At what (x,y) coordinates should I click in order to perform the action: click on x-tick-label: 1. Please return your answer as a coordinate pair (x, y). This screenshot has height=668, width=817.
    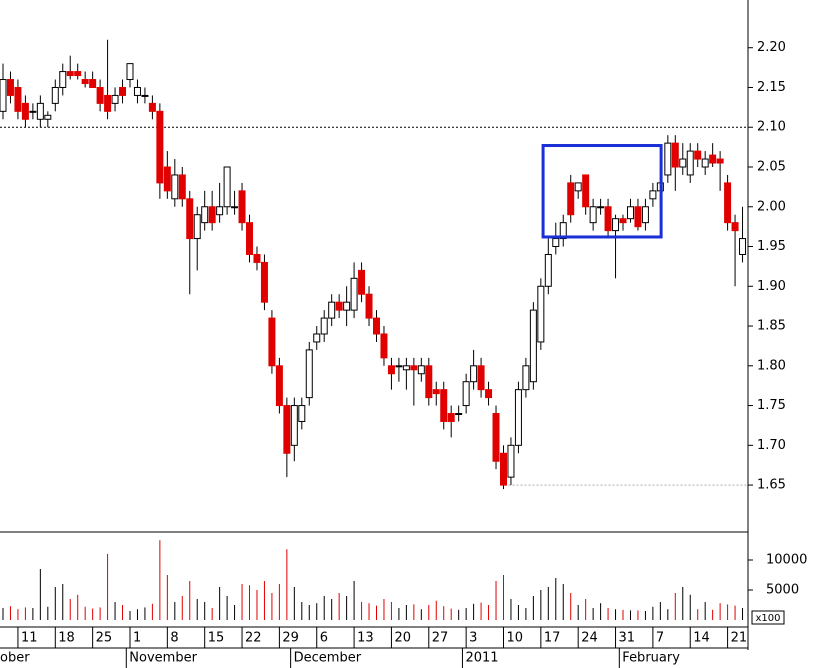
    Looking at the image, I should click on (137, 638).